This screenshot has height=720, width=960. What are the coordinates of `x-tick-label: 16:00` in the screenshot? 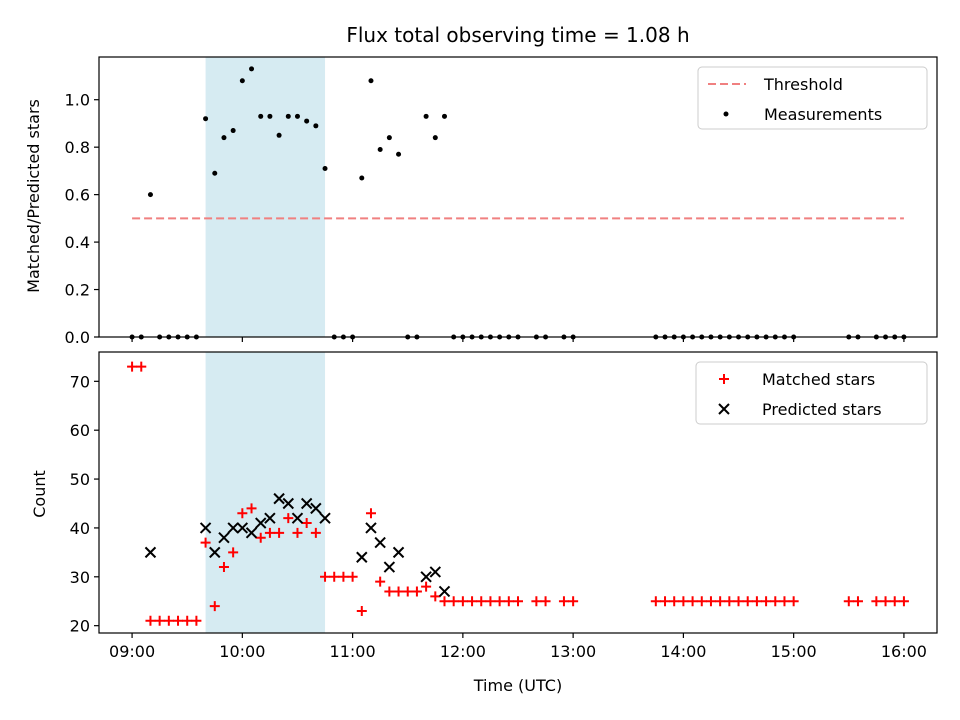 It's located at (904, 651).